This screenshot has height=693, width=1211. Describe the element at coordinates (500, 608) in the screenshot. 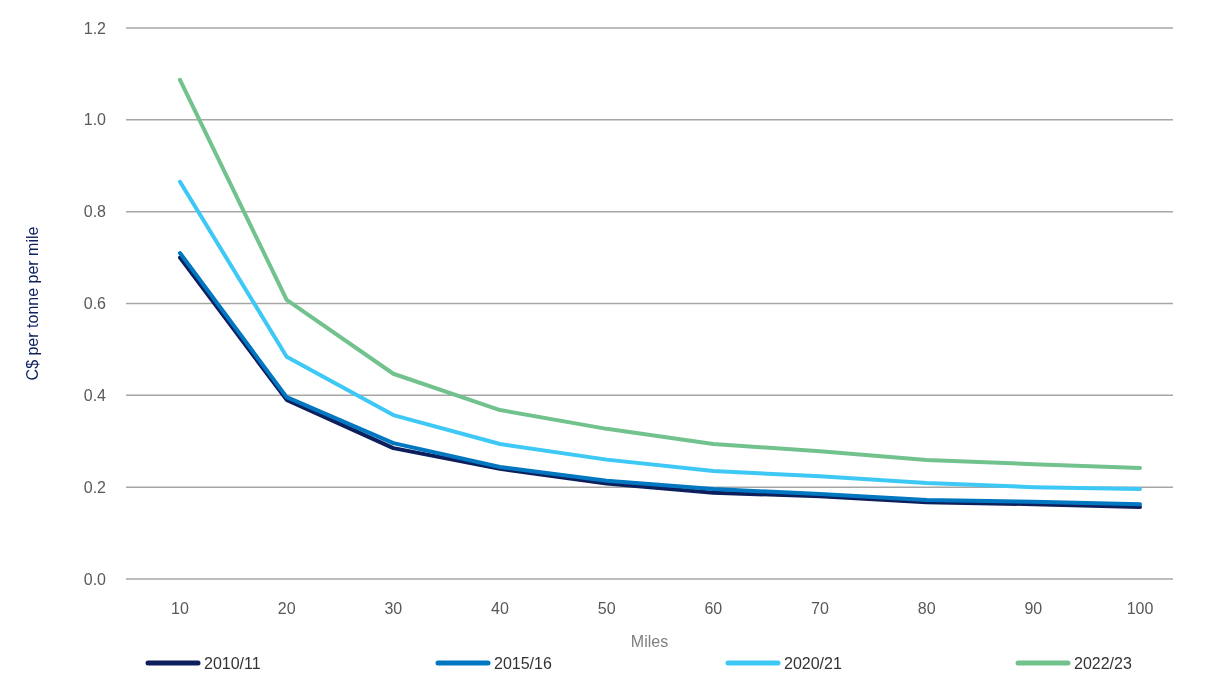

I see `x-tick-label: 40` at that location.